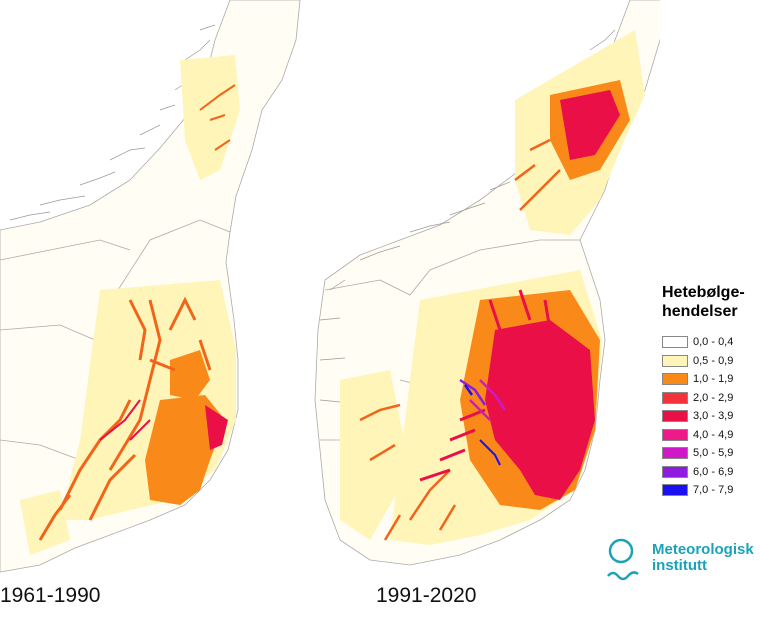  I want to click on legend-label: 2,0 - 2,9, so click(713, 397).